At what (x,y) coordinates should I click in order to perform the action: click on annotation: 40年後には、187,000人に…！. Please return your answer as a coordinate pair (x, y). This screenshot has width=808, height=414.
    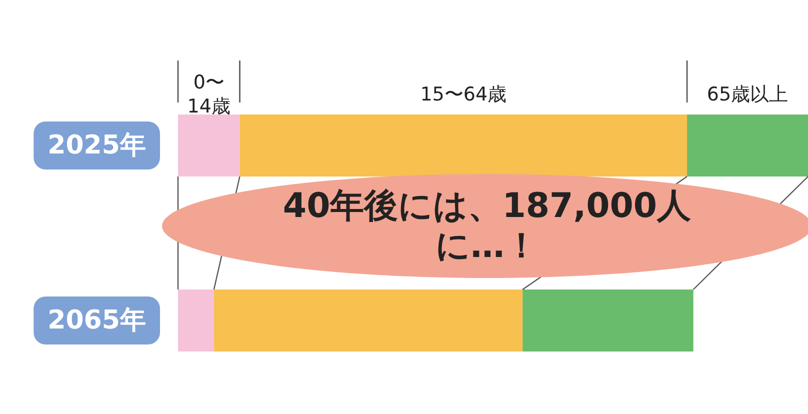
    Looking at the image, I should click on (487, 226).